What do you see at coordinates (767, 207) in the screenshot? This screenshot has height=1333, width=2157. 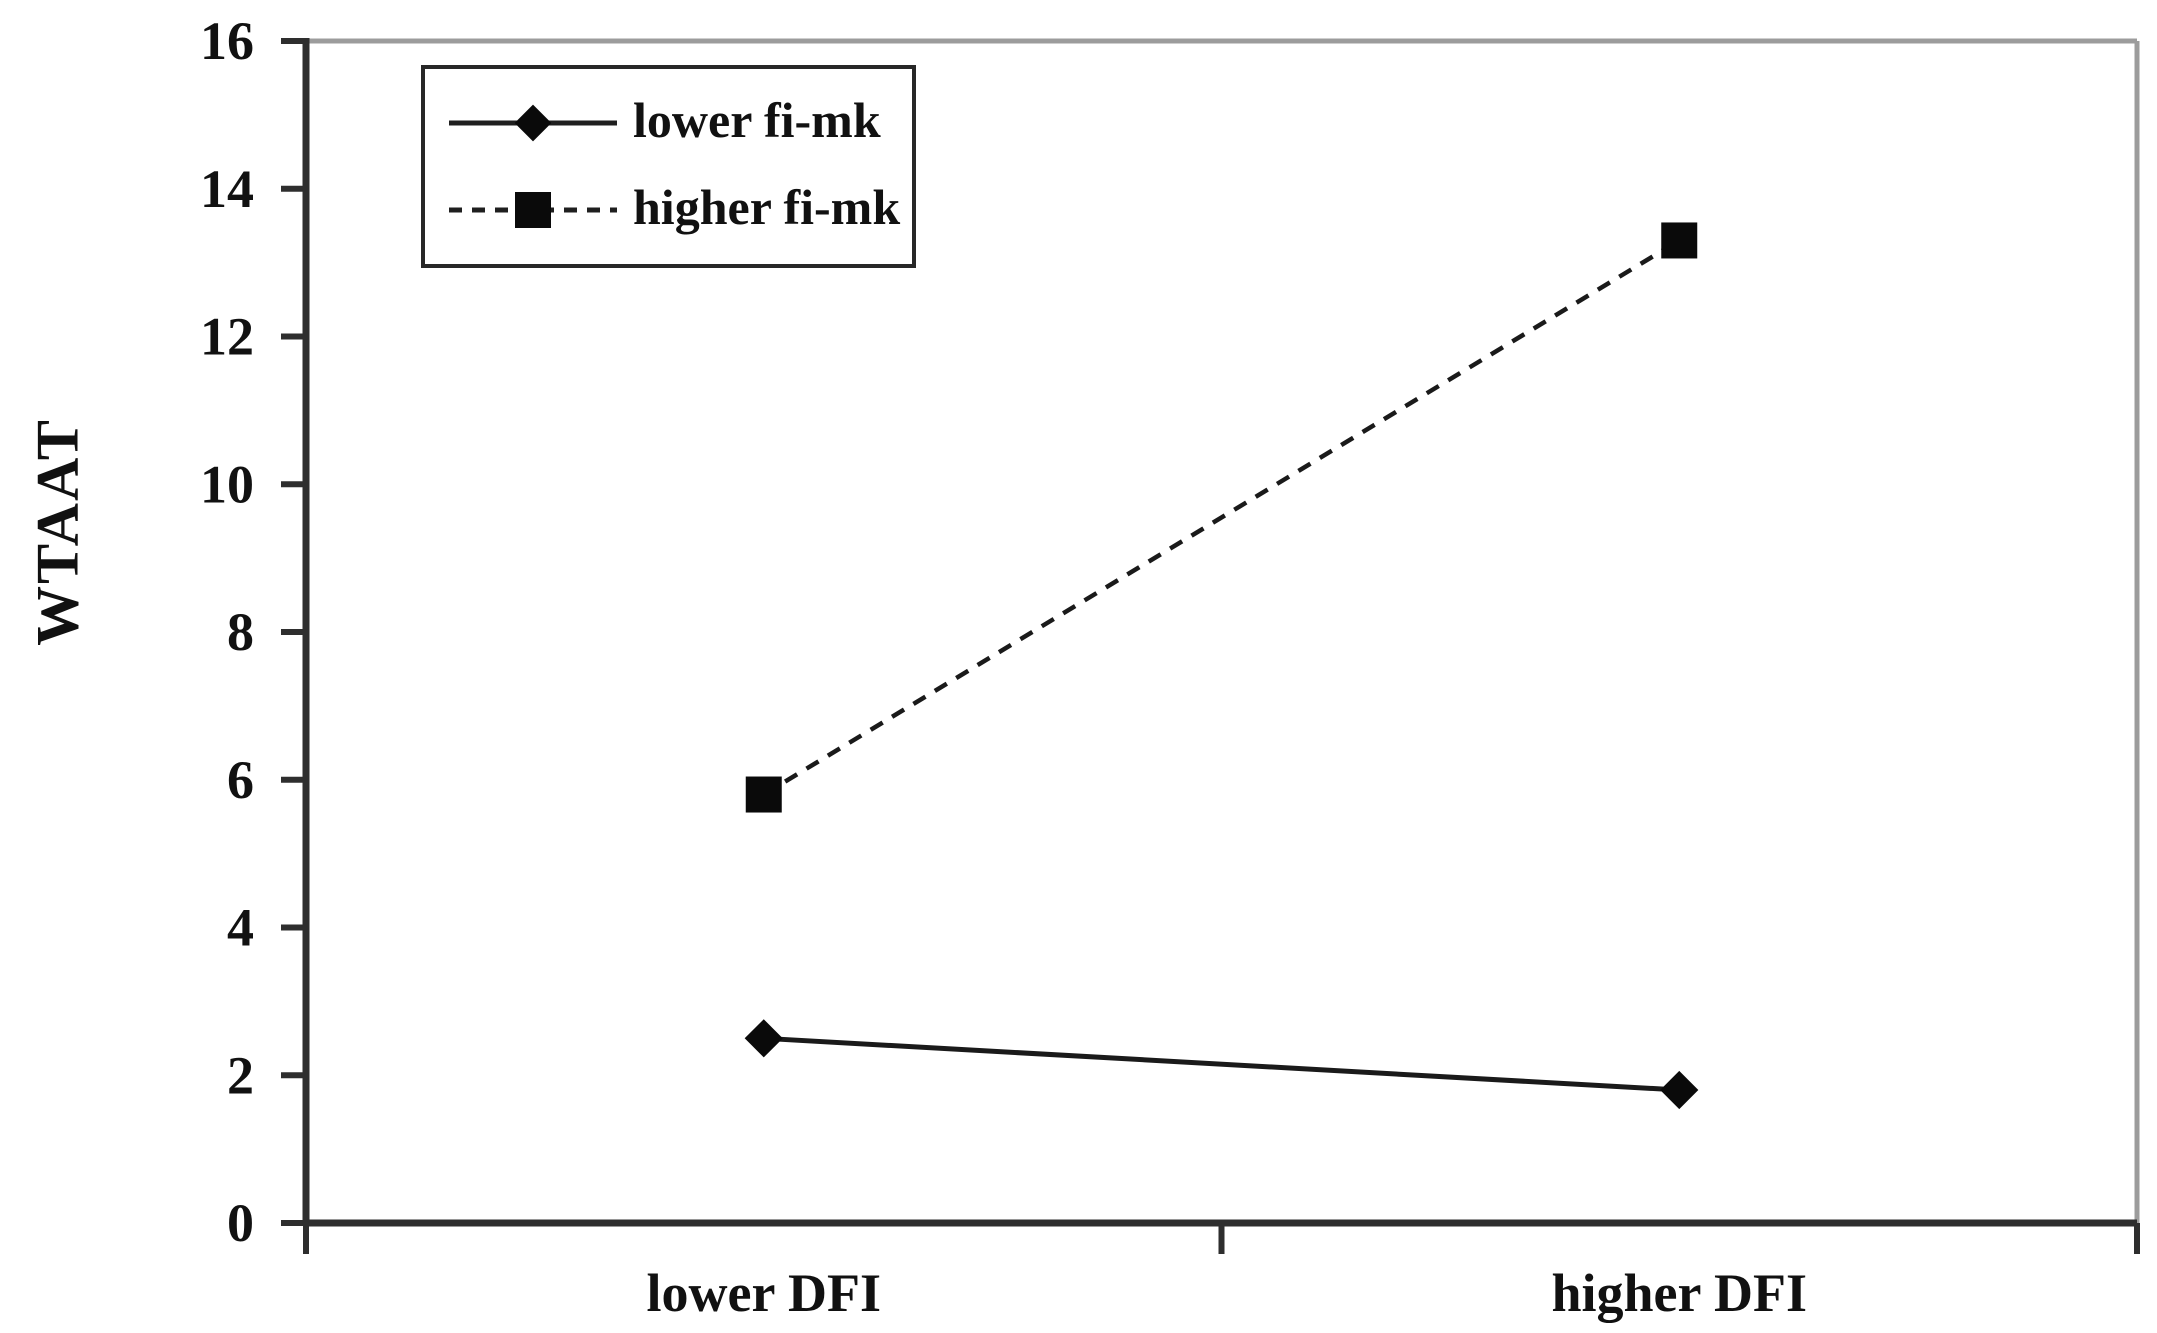 I see `legend-label-higher-fi-mk: higher fi-mk` at bounding box center [767, 207].